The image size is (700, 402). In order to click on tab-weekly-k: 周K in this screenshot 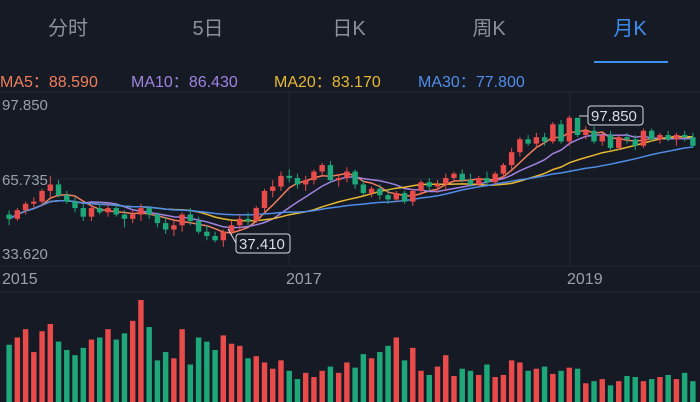, I will do `click(489, 29)`.